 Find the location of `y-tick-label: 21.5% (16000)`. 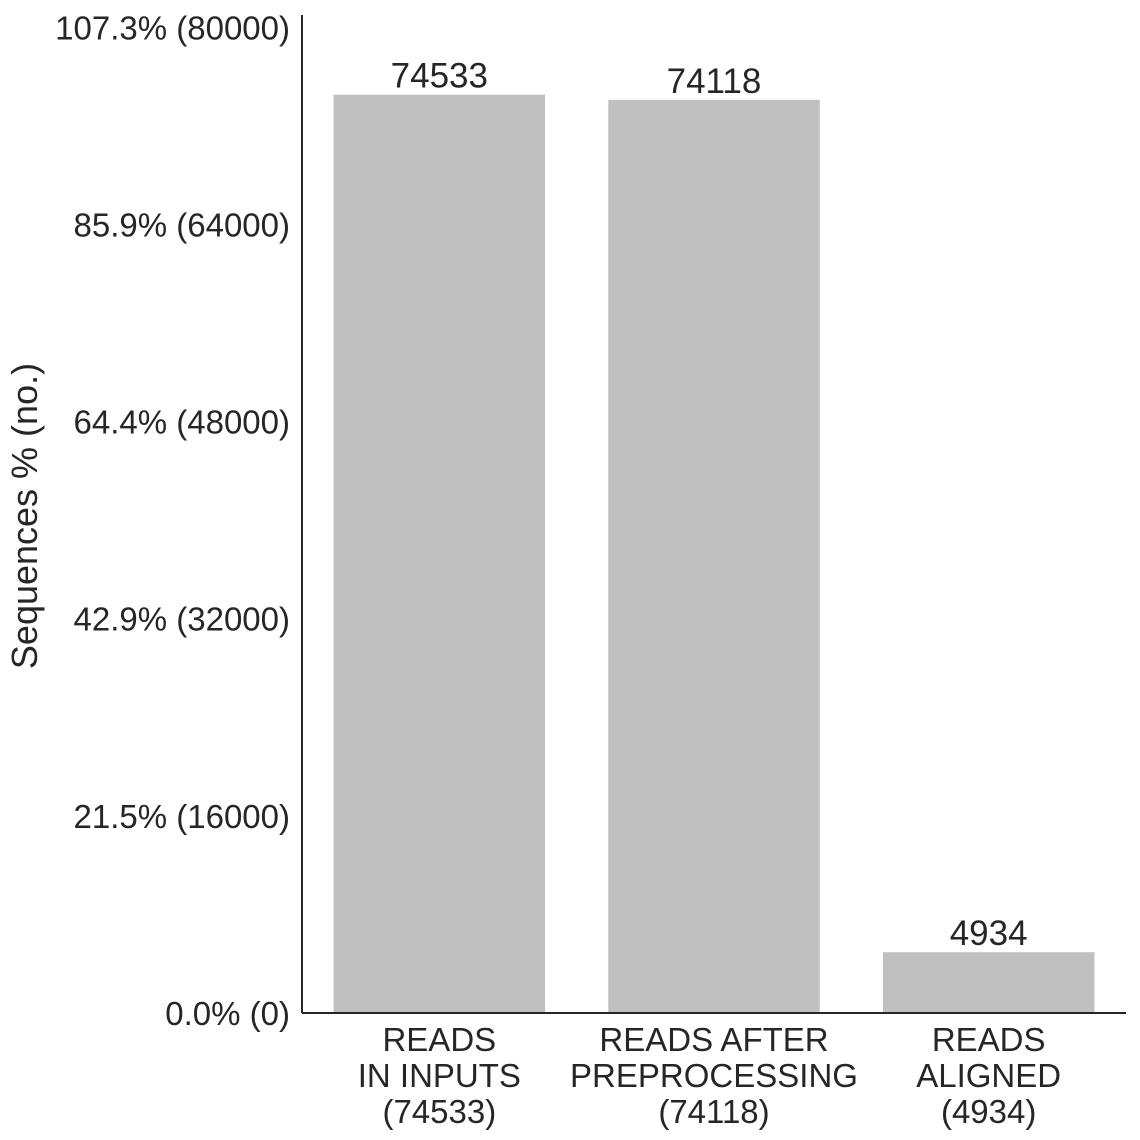

y-tick-label: 21.5% (16000) is located at coordinates (182, 816).